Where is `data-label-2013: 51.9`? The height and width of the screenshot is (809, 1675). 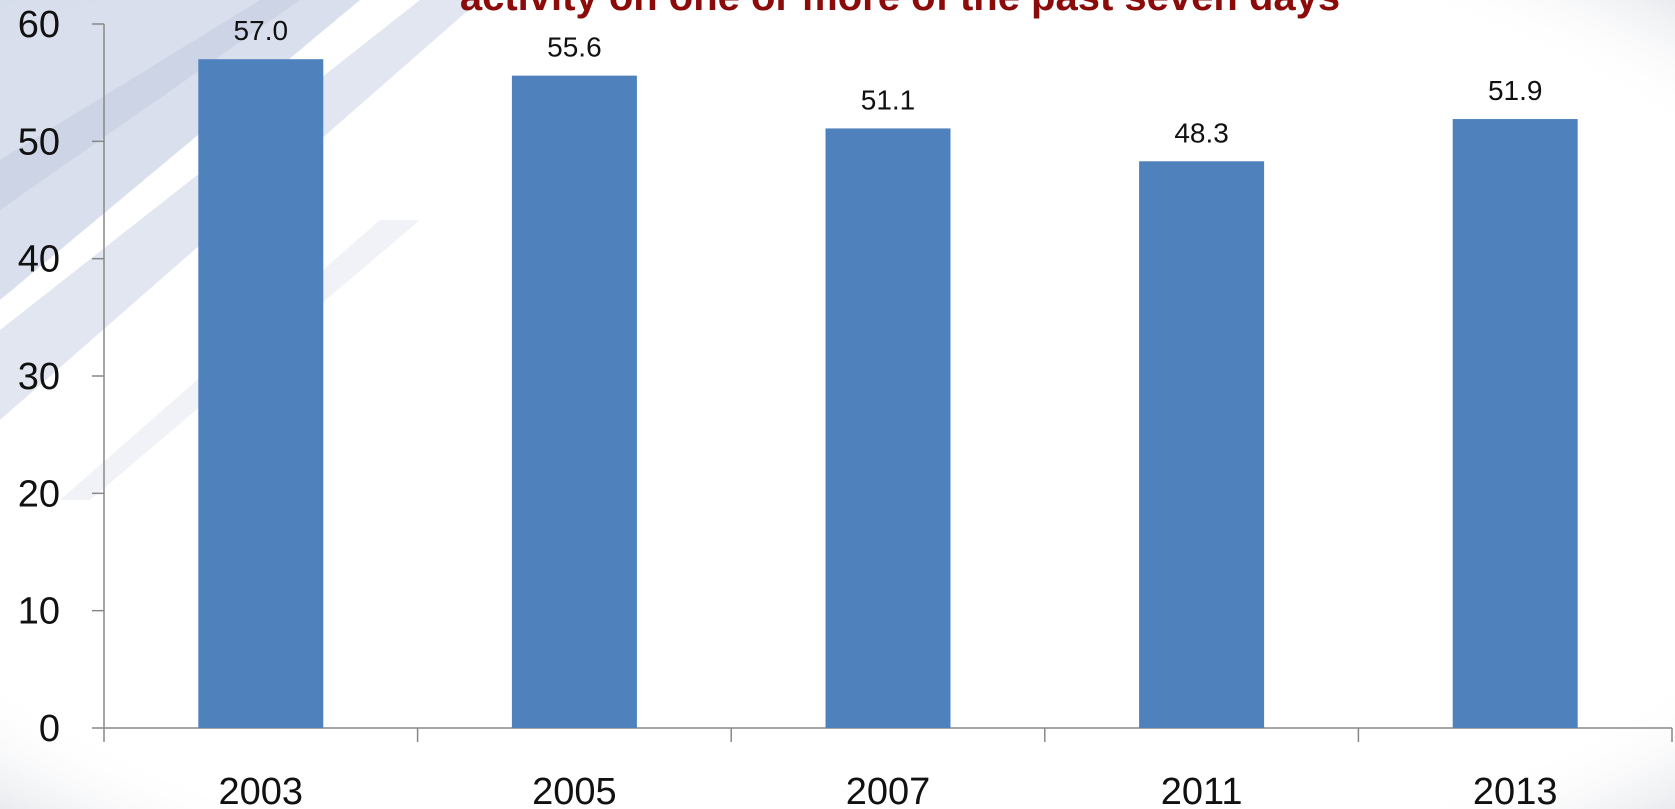 data-label-2013: 51.9 is located at coordinates (1515, 90).